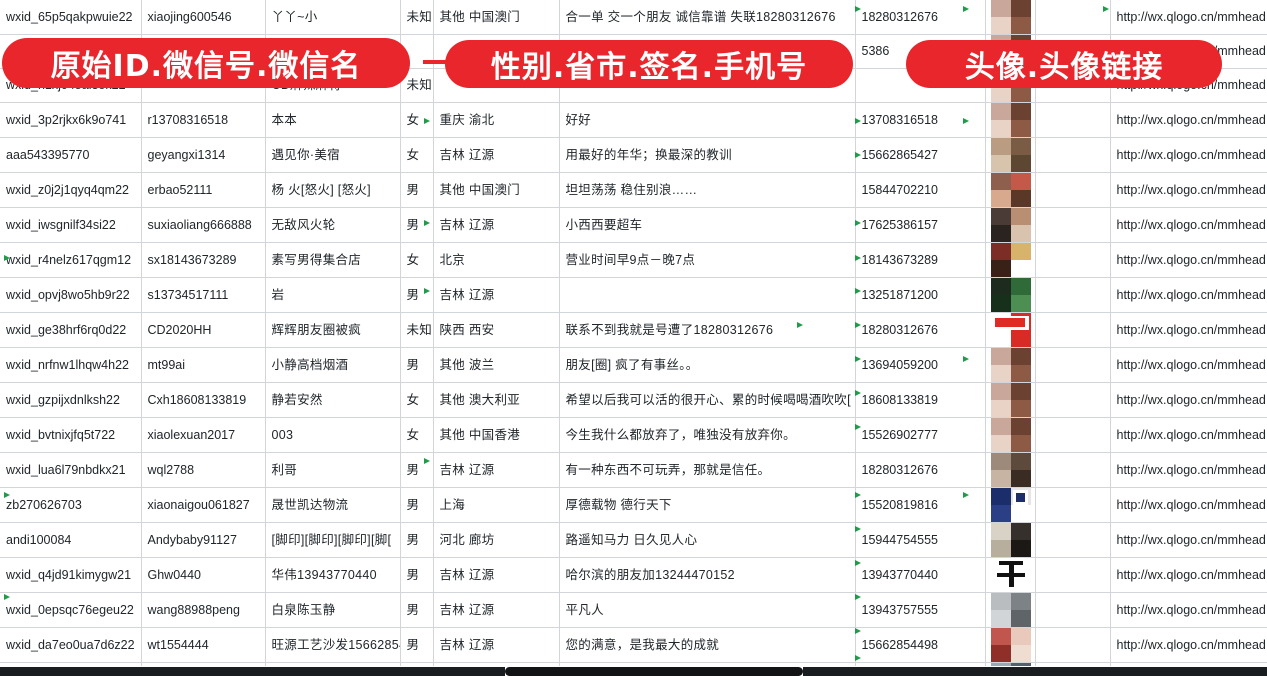 The width and height of the screenshot is (1267, 676). I want to click on cell-phone: 15526902777, so click(920, 435).